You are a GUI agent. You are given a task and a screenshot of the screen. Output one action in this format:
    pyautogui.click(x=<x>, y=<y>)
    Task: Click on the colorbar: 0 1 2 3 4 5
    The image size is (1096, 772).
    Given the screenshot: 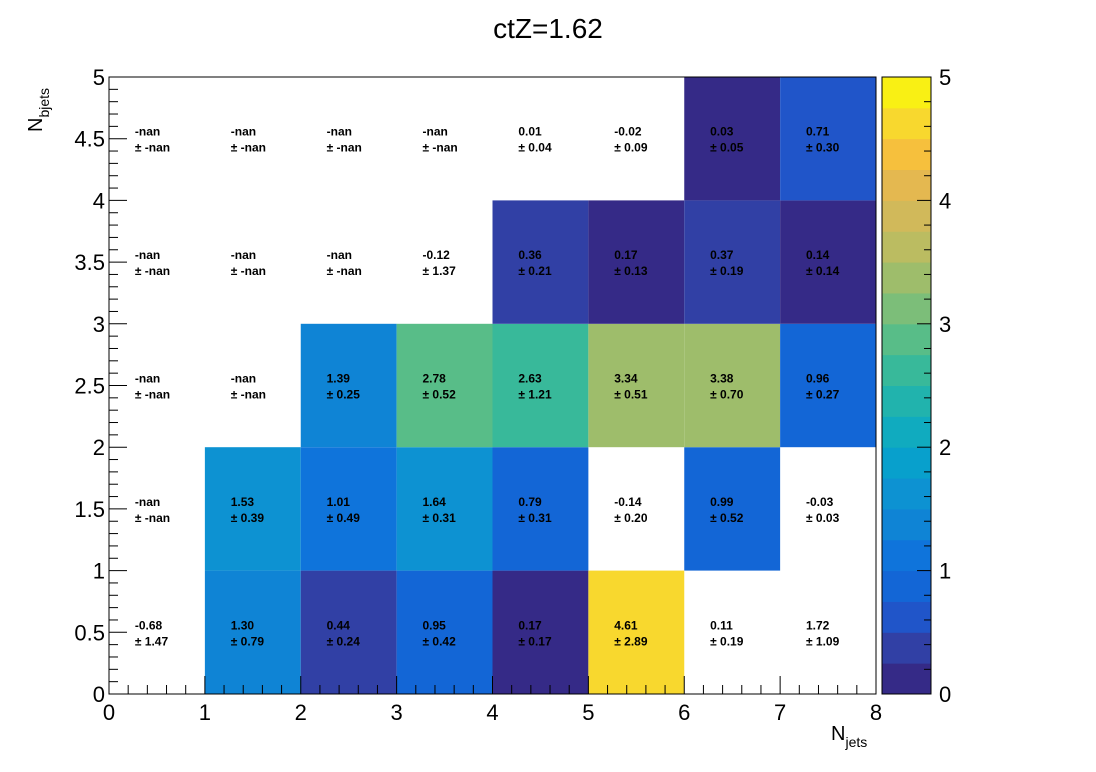 What is the action you would take?
    pyautogui.click(x=916, y=386)
    